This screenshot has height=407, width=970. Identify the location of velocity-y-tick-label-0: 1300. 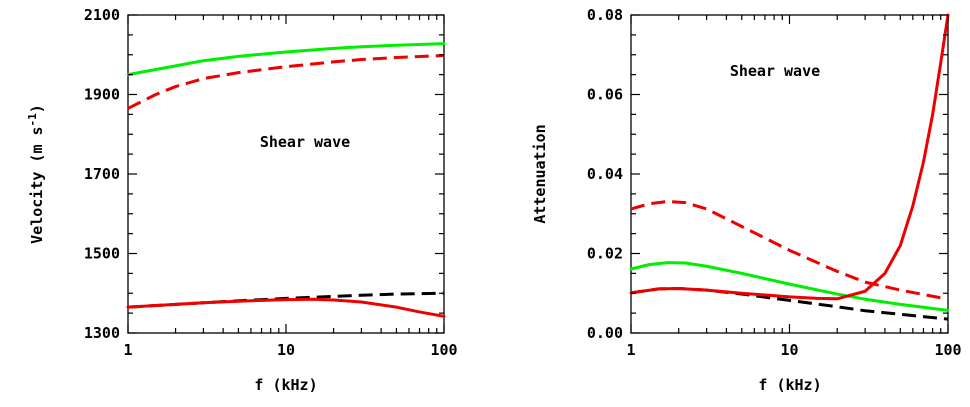
(102, 333).